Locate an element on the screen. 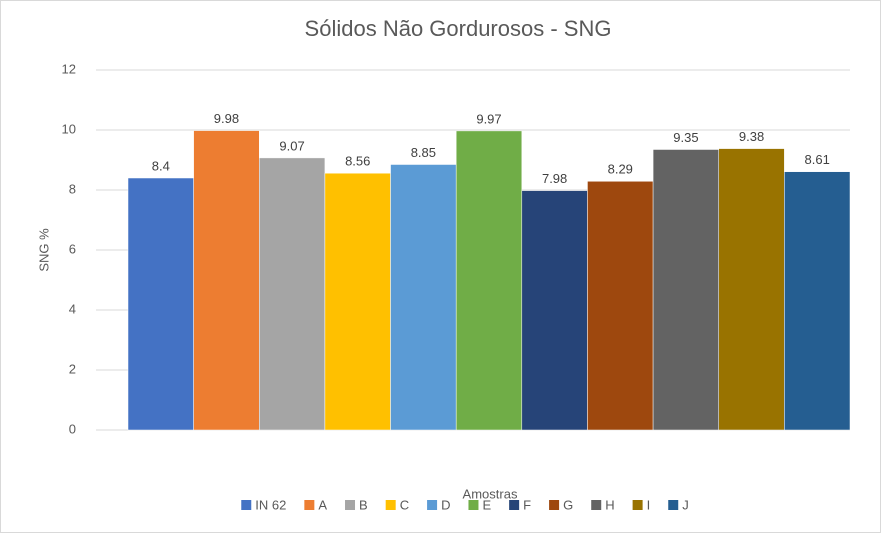 This screenshot has width=893, height=534. legend-label: D is located at coordinates (445, 504).